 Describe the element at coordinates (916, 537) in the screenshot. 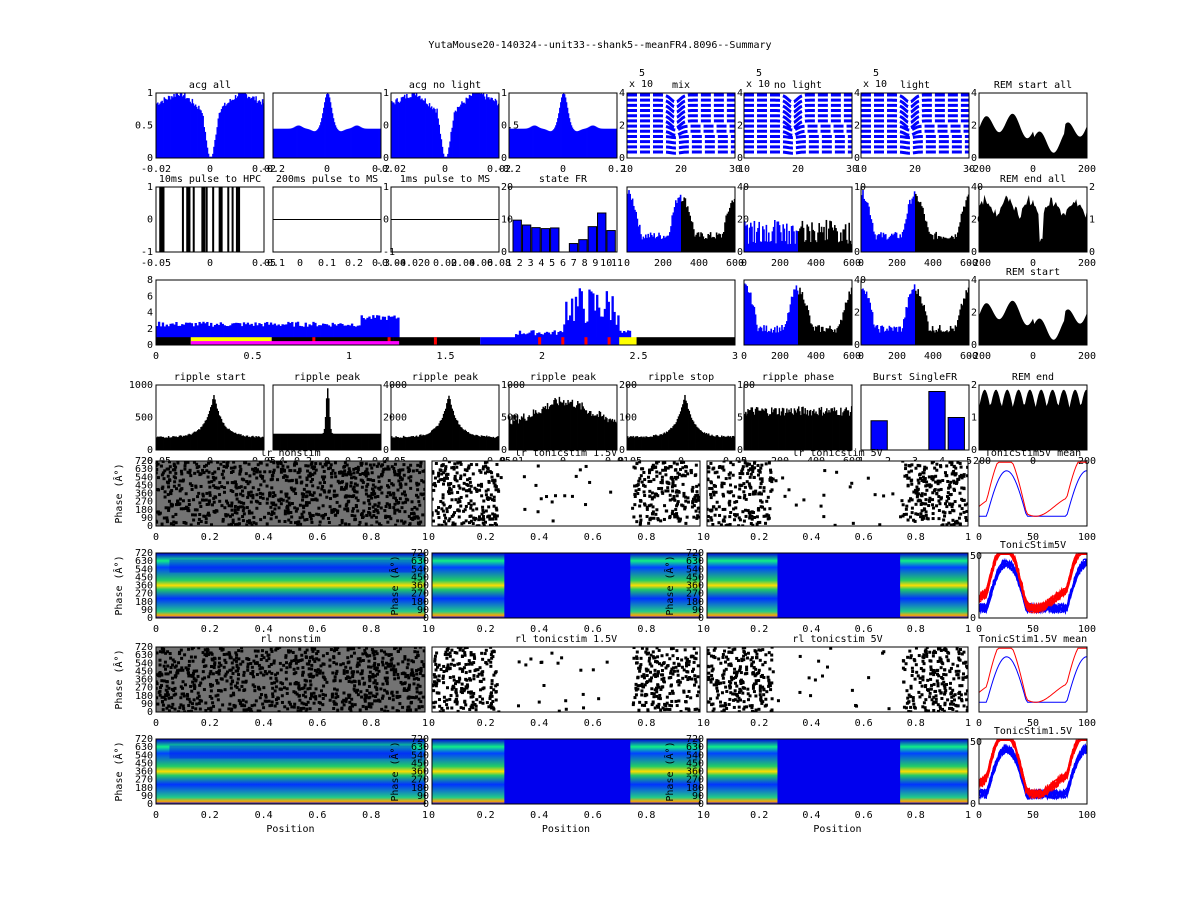

I see `x-tick-label: 0.8` at that location.